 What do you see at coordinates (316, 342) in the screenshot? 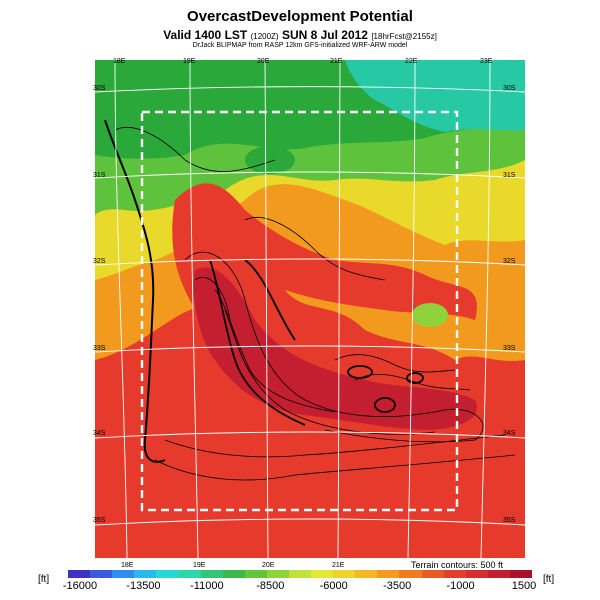
I see `terrain-contours-heavy` at bounding box center [316, 342].